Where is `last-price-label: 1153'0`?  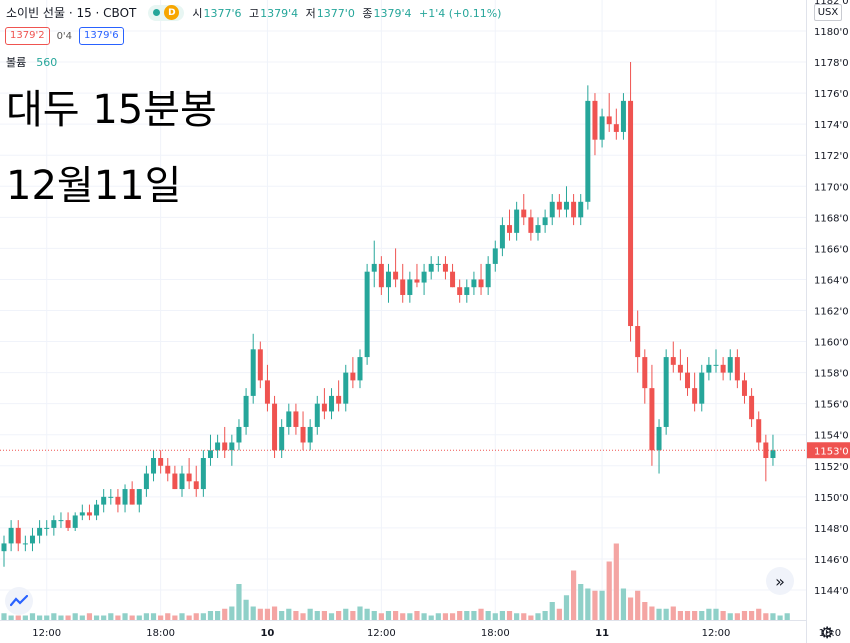
last-price-label: 1153'0 is located at coordinates (831, 451).